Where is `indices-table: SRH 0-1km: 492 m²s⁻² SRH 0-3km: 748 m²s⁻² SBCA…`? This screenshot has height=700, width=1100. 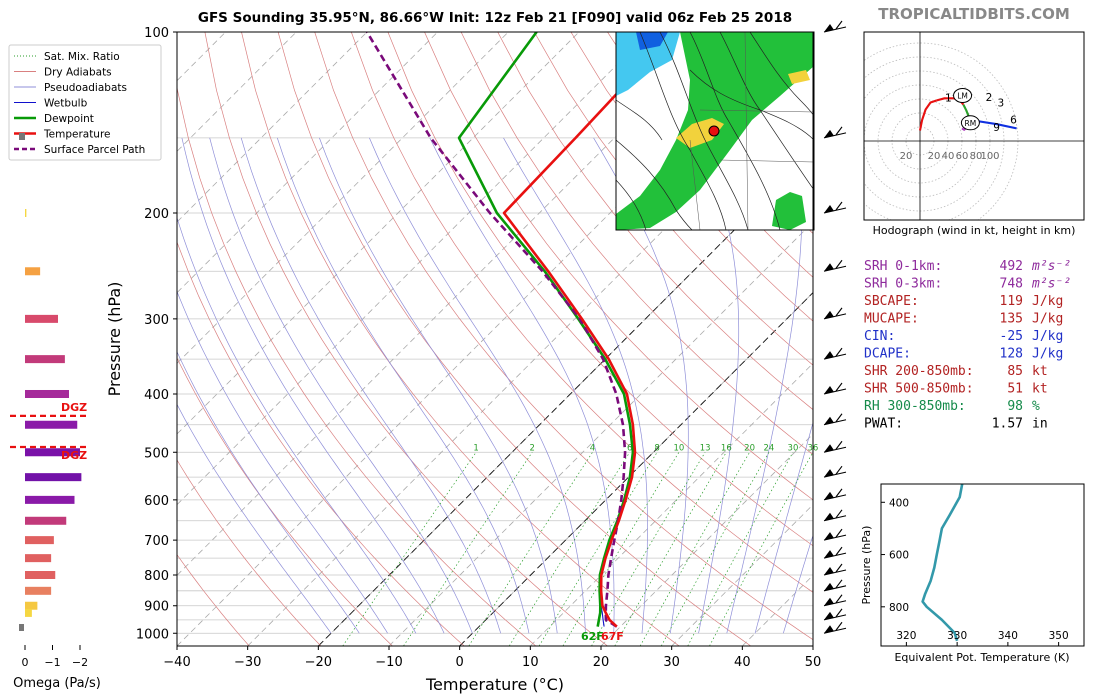
indices-table: SRH 0-1km: 492 m²s⁻² SRH 0-3km: 748 m²s⁻² SBCA… is located at coordinates (967, 345).